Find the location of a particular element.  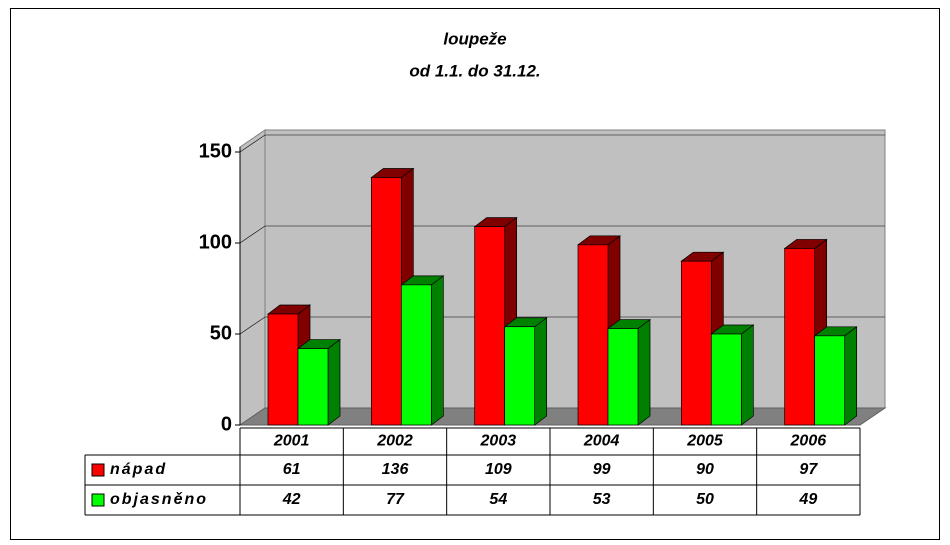

x-tick-label: 2001 is located at coordinates (291, 441).